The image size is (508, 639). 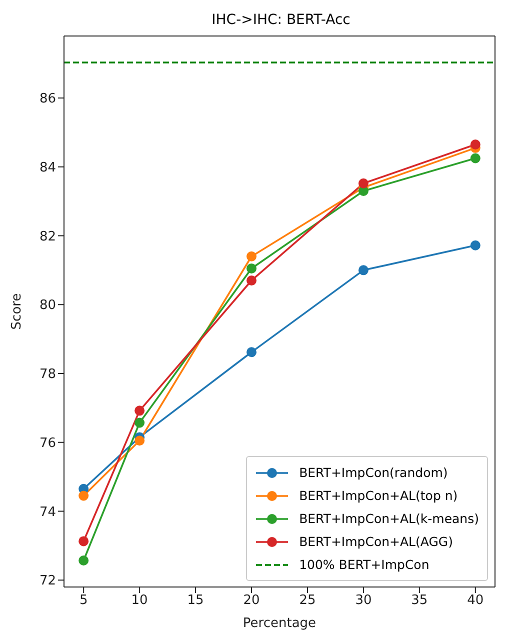 I want to click on chart-title: IHC->IHC: BERT-Acc, so click(x=281, y=20).